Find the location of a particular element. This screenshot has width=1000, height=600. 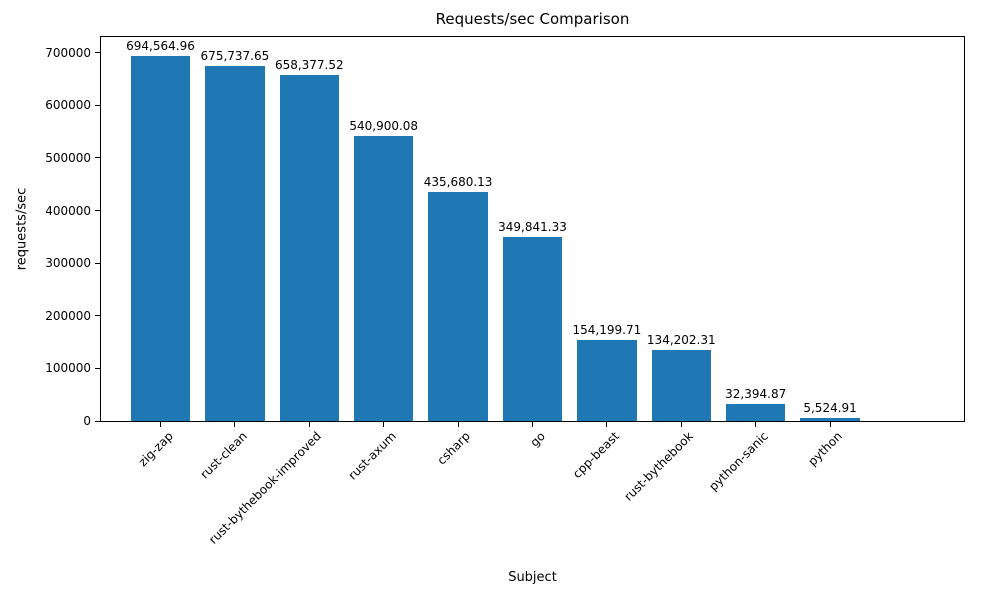

bar-rust-axum is located at coordinates (383, 278).